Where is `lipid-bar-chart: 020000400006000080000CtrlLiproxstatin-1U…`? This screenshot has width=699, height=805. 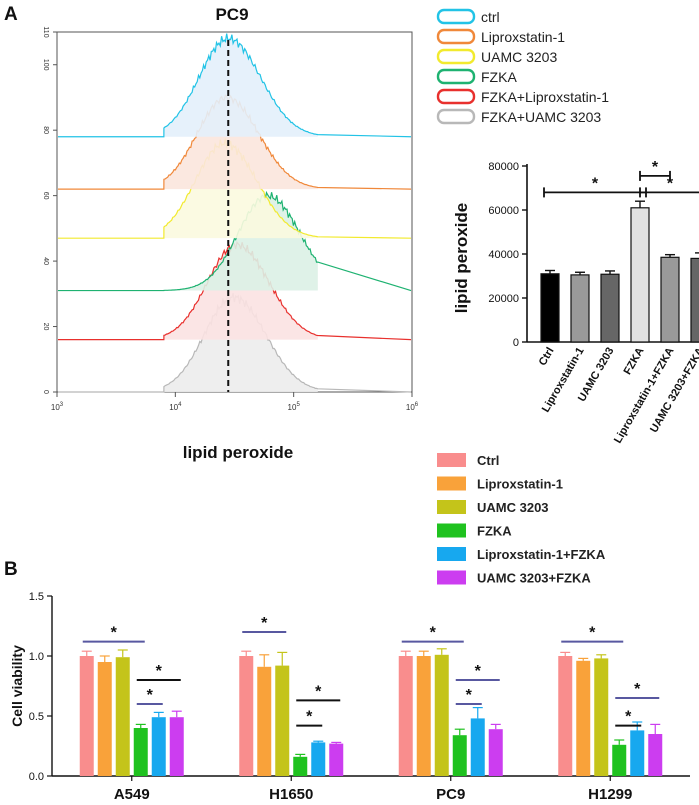
lipid-bar-chart: 020000400006000080000CtrlLiproxstatin-1U… is located at coordinates (593, 302).